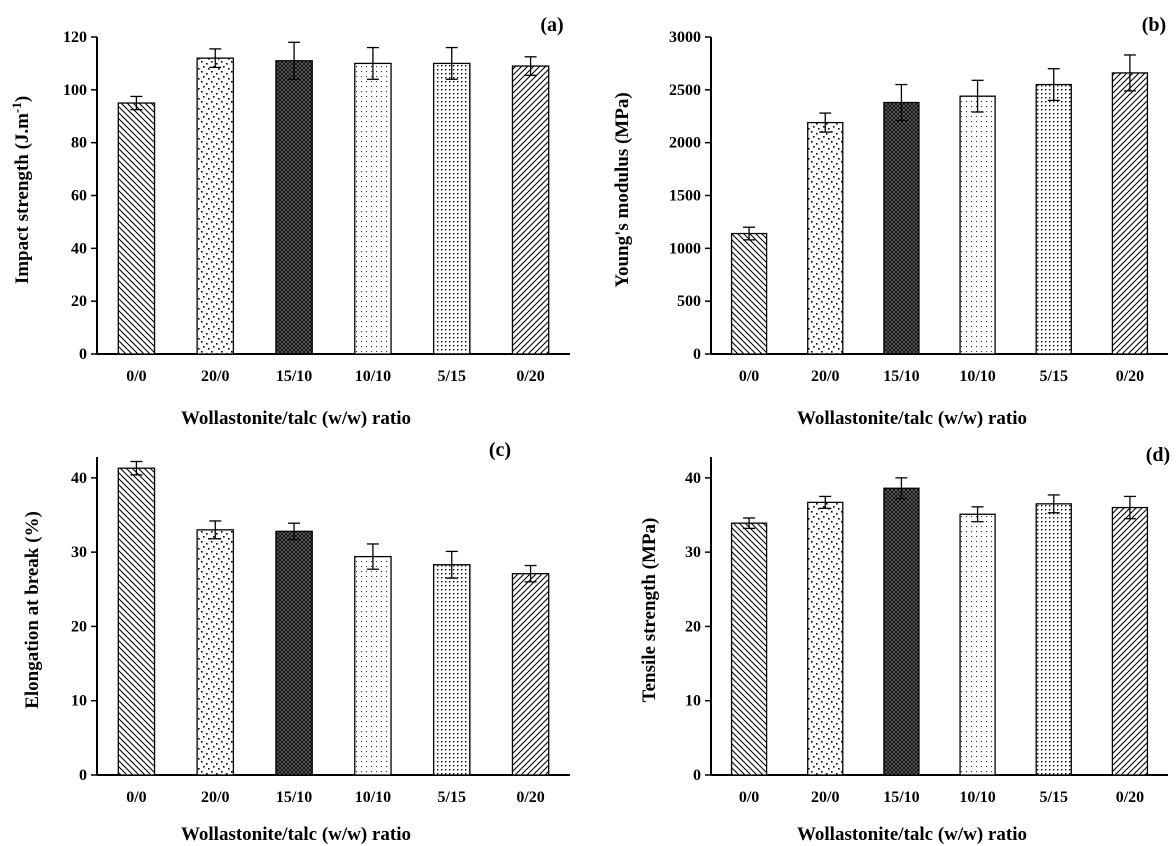 The image size is (1176, 846). What do you see at coordinates (825, 376) in the screenshot?
I see `x-tick-label-b-1: 20/0` at bounding box center [825, 376].